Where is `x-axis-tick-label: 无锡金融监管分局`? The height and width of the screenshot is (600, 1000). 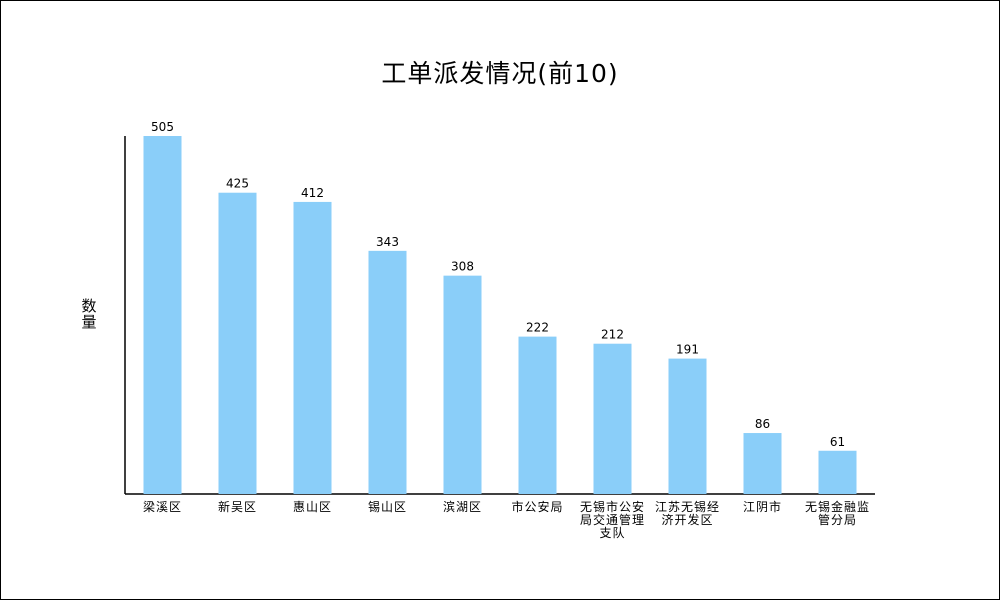
x-axis-tick-label: 无锡金融监管分局 is located at coordinates (837, 513).